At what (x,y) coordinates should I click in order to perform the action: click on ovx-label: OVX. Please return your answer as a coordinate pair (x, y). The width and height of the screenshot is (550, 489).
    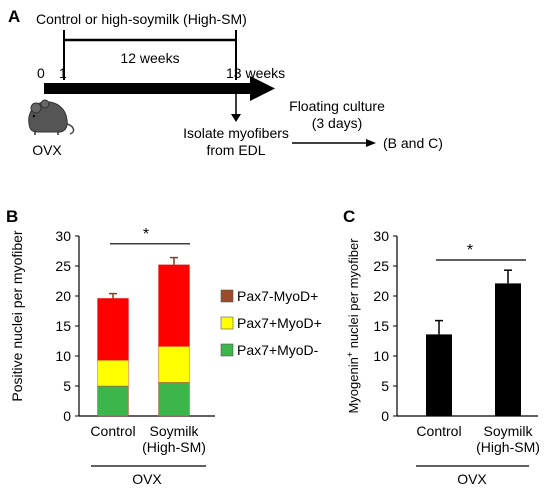
    Looking at the image, I should click on (47, 150).